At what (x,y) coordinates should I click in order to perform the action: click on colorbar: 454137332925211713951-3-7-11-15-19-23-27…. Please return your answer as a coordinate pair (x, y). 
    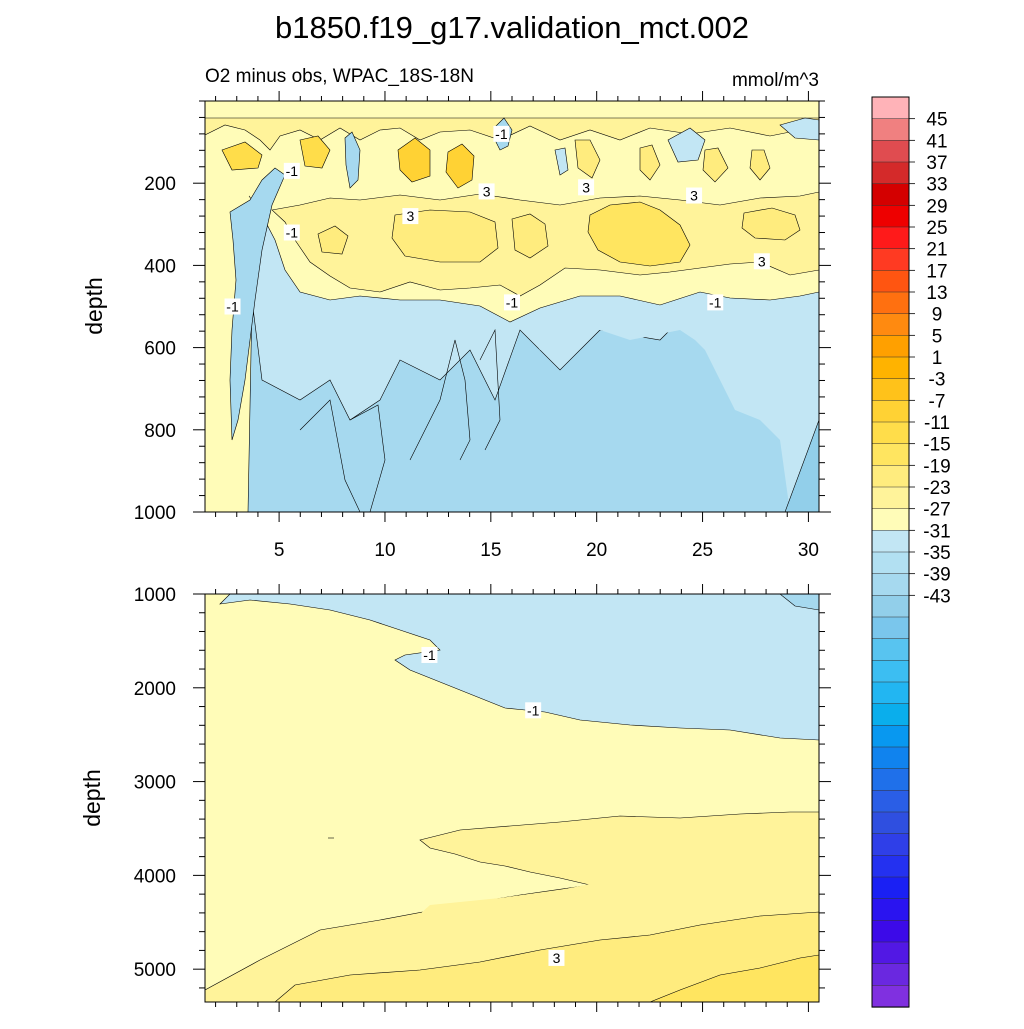
    Looking at the image, I should click on (911, 552).